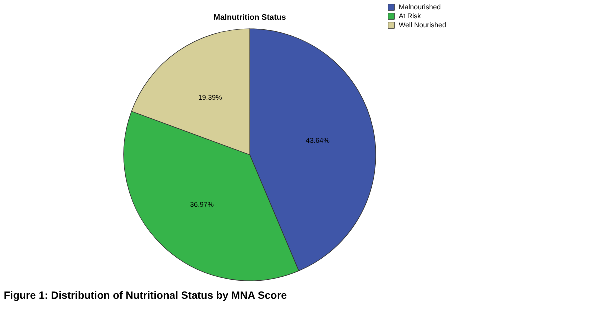 This screenshot has width=596, height=319. I want to click on caption: Figure 1: Distribution of Nutritional Status by MNA Score, so click(146, 296).